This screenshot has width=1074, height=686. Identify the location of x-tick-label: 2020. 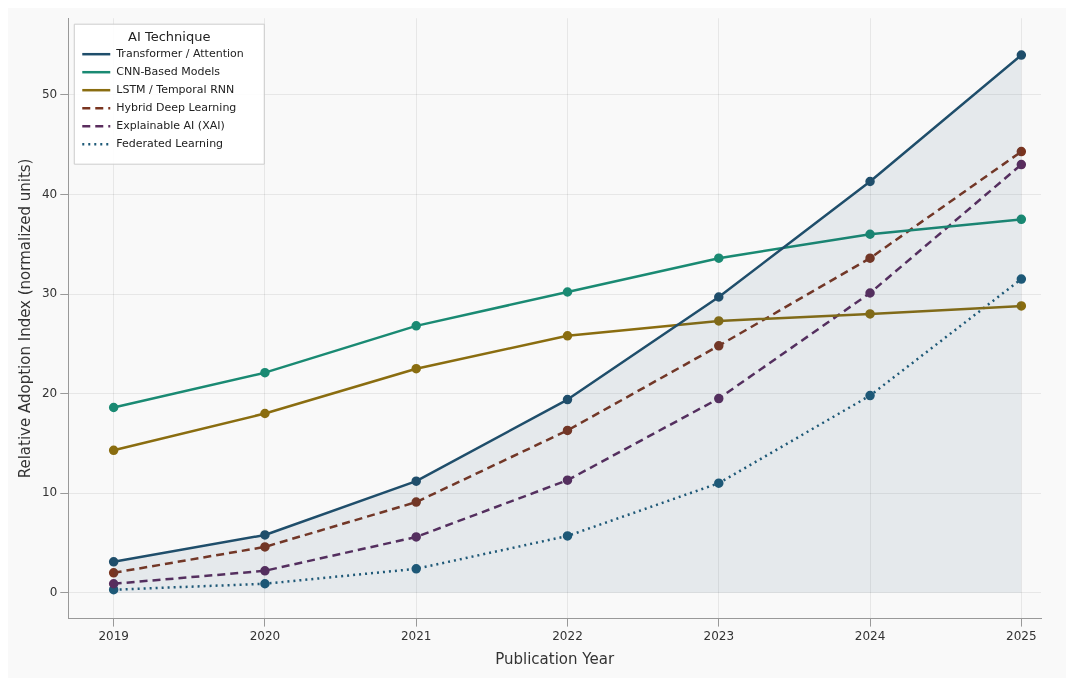
(265, 635).